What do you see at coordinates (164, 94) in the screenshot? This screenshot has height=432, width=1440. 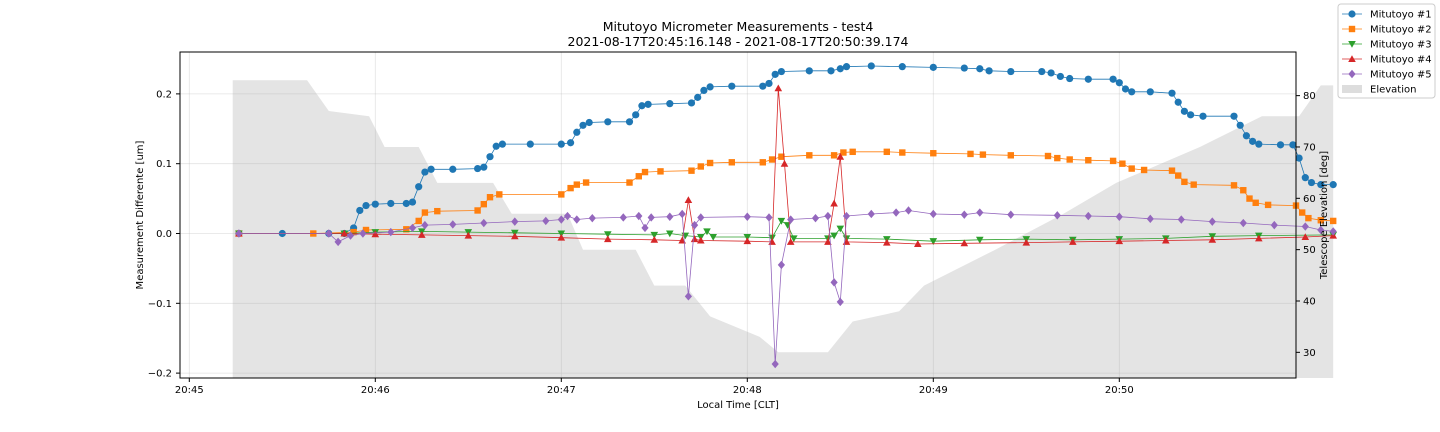 I see `y-tick-label: 0.2` at bounding box center [164, 94].